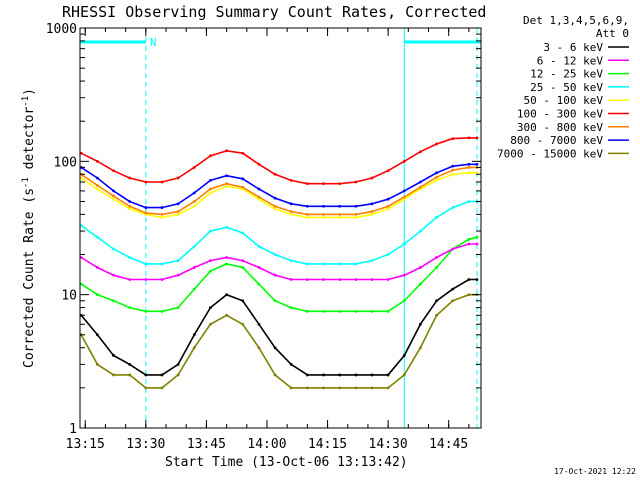 The width and height of the screenshot is (640, 484). What do you see at coordinates (564, 100) in the screenshot?
I see `legend-entry-label: 50 - 100 keV` at bounding box center [564, 100].